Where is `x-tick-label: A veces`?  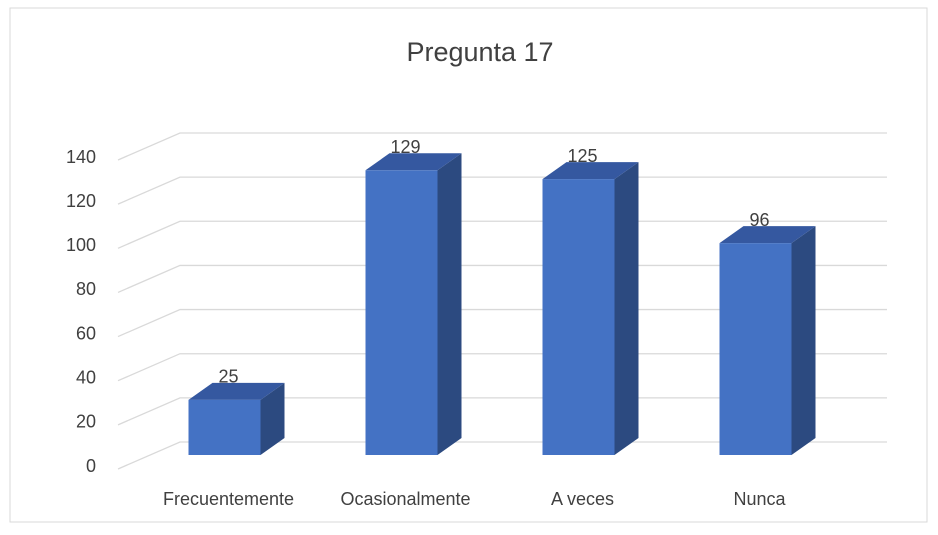
x-tick-label: A veces is located at coordinates (582, 499).